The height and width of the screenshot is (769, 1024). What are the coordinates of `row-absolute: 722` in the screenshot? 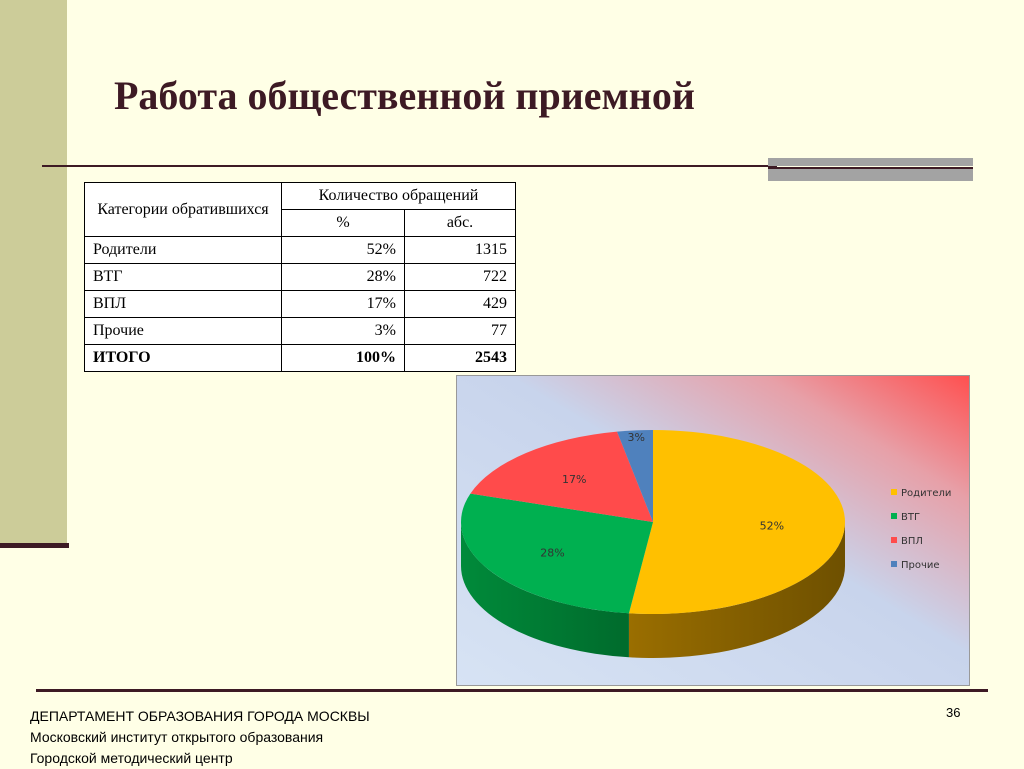 It's located at (460, 277).